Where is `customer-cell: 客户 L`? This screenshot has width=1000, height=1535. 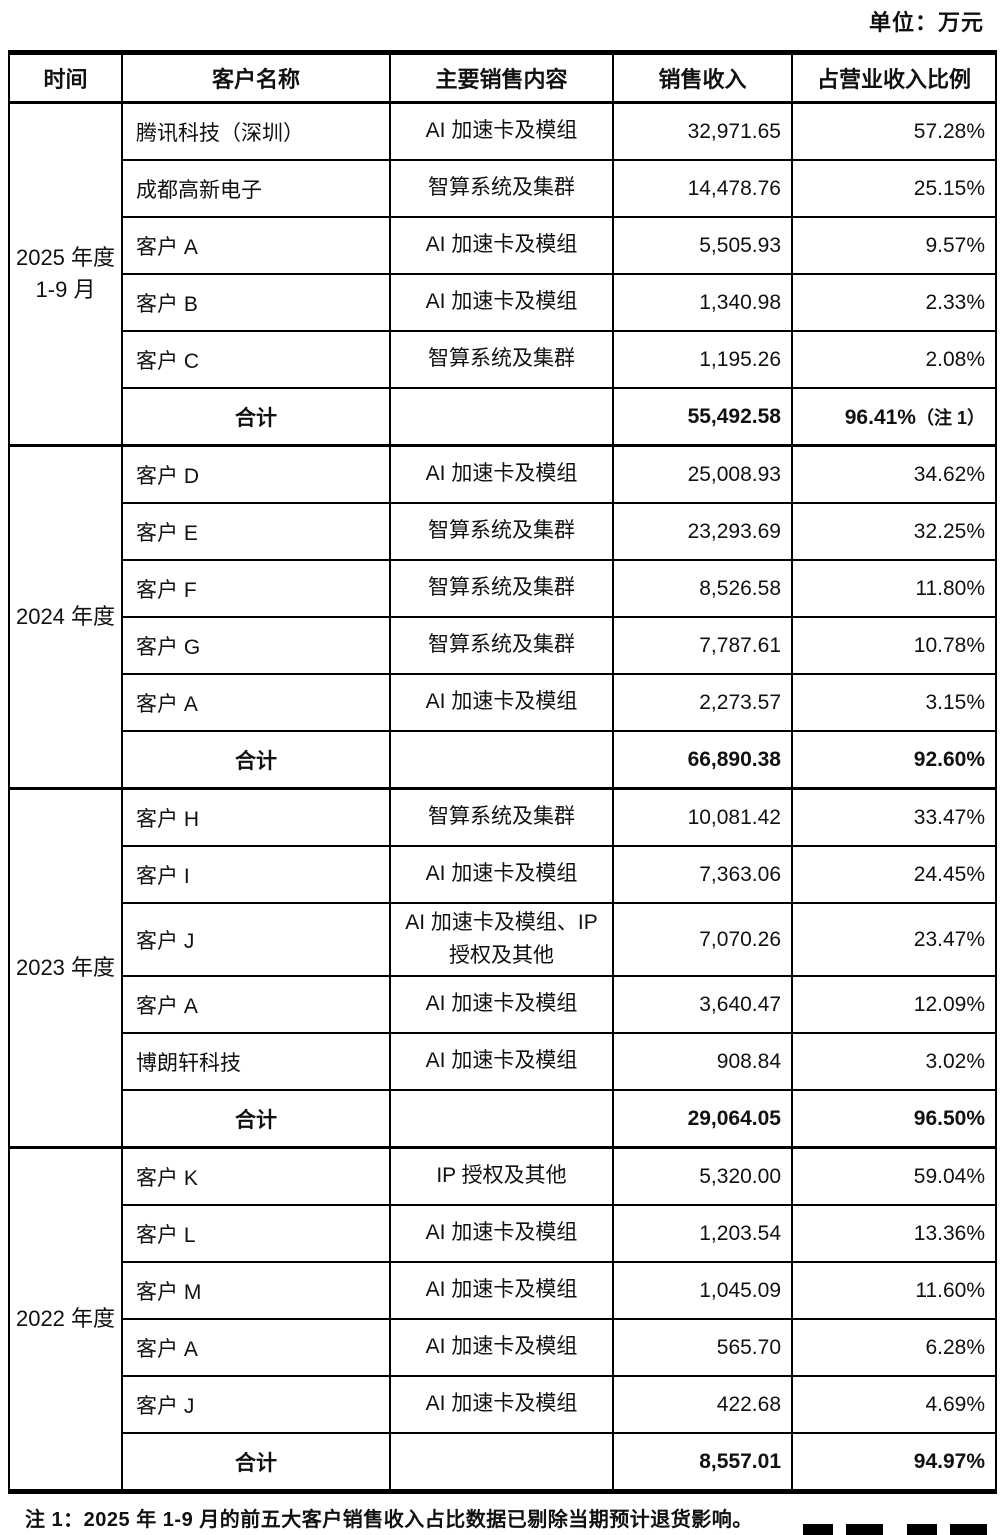 customer-cell: 客户 L is located at coordinates (256, 1234).